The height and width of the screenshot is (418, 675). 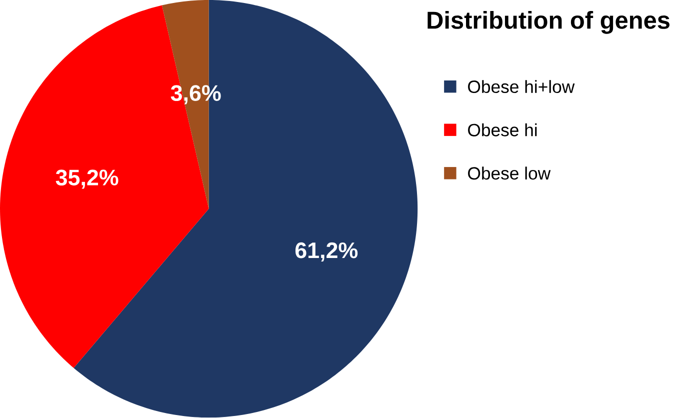 I want to click on legend-label: Obese hi+low, so click(x=521, y=87).